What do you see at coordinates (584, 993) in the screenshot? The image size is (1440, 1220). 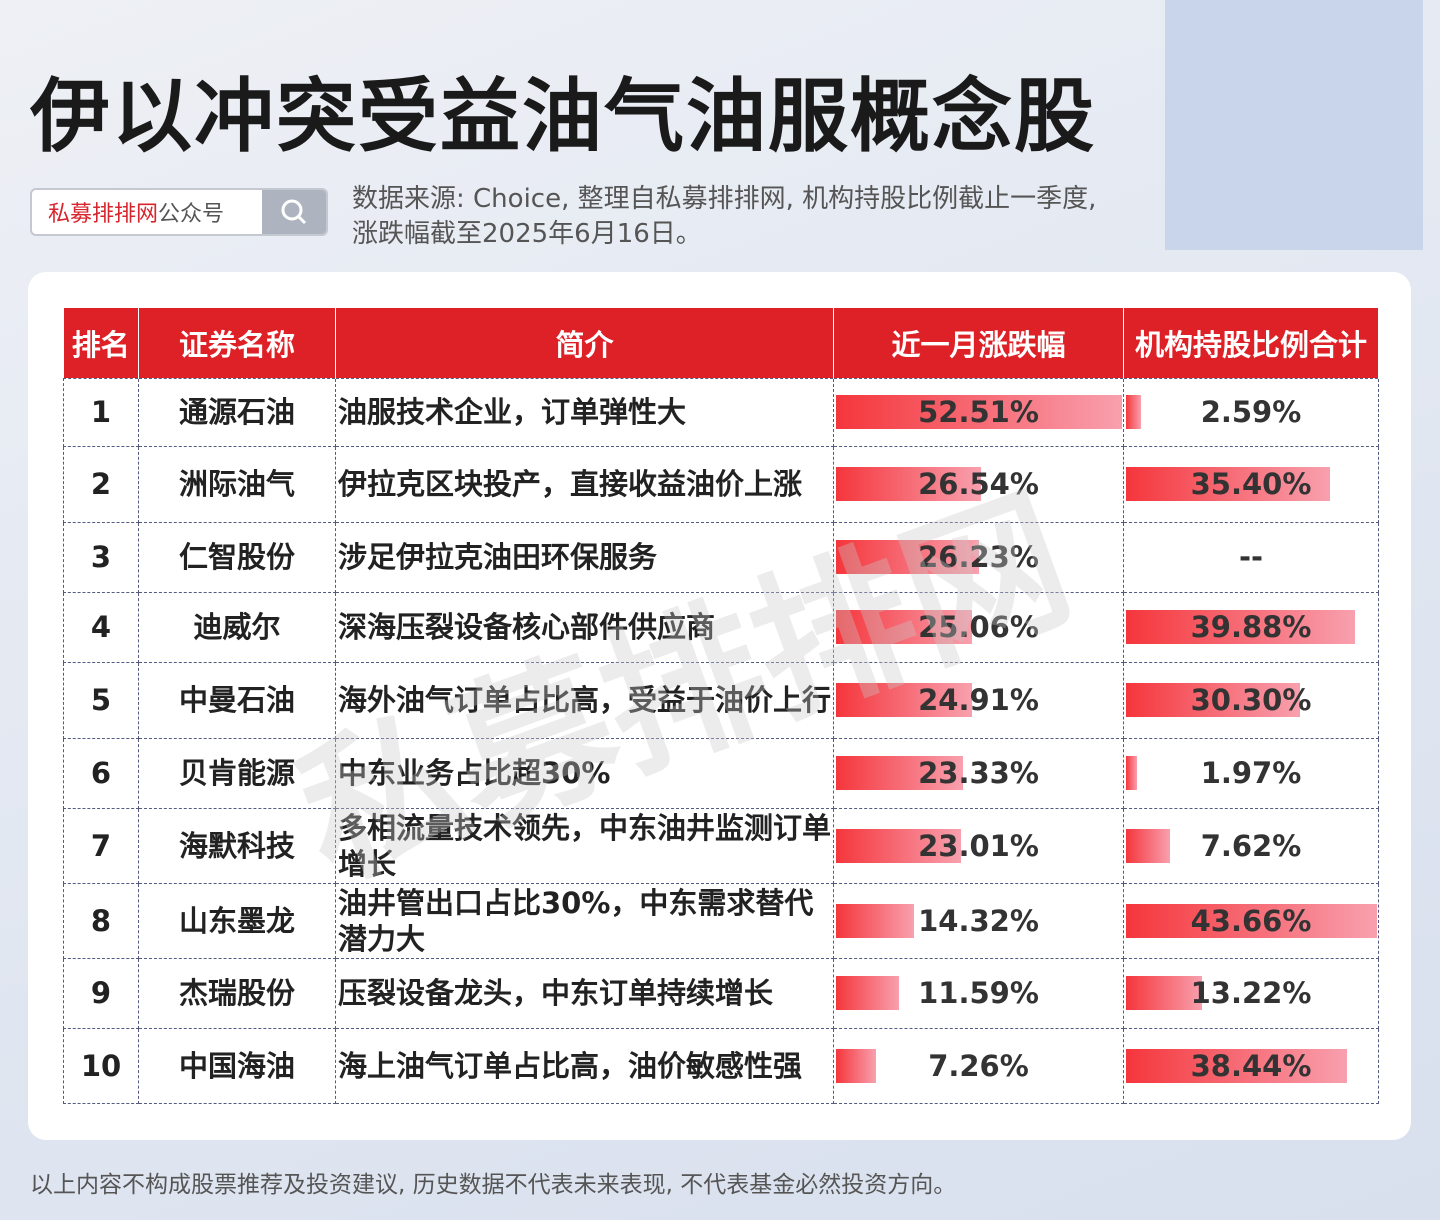 I see `intro-cell: 压裂设备龙头，中东订单持续增长` at bounding box center [584, 993].